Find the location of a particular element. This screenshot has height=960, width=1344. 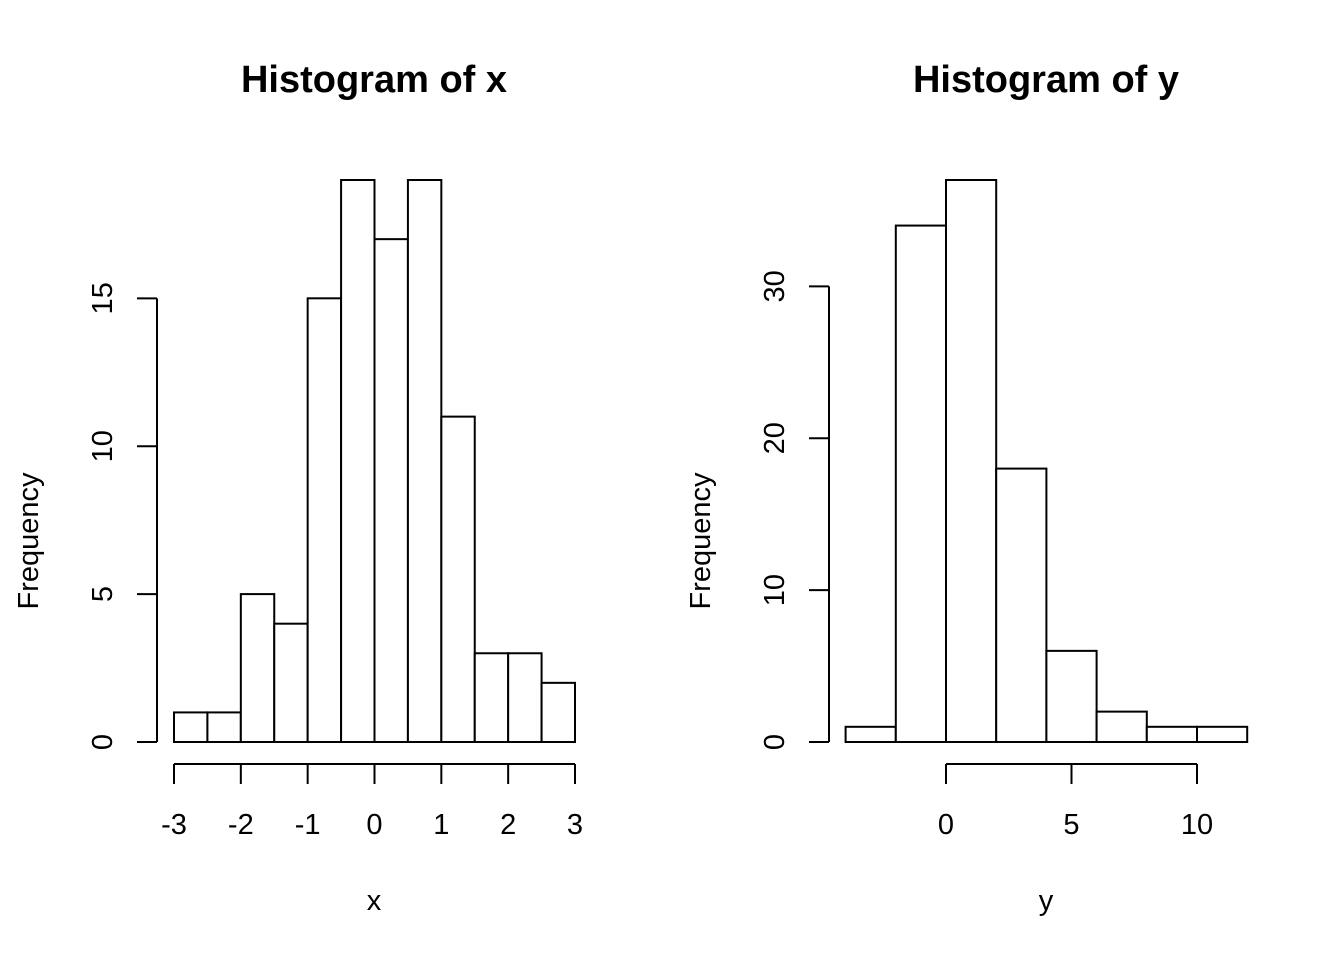

x-axis-label: y is located at coordinates (1046, 901).